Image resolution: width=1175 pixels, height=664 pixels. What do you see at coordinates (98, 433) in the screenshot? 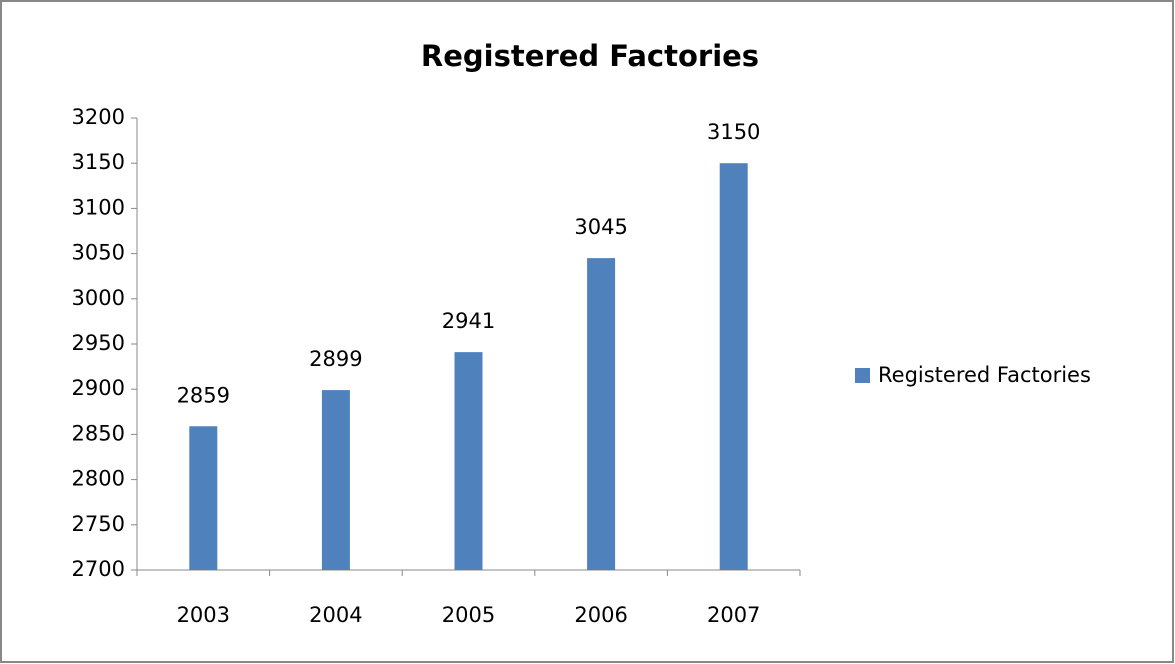
I see `y-tick-label: 2850` at bounding box center [98, 433].